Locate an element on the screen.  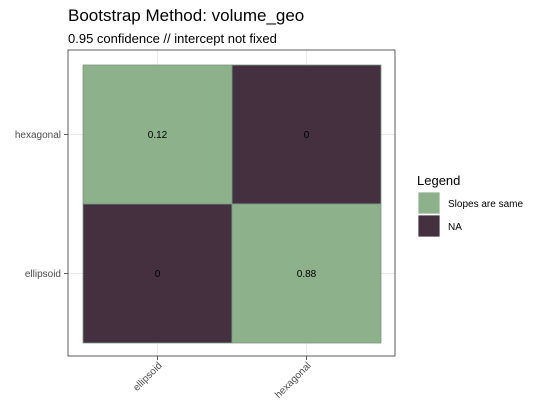
y-tick-label: ellipsoid is located at coordinates (43, 274).